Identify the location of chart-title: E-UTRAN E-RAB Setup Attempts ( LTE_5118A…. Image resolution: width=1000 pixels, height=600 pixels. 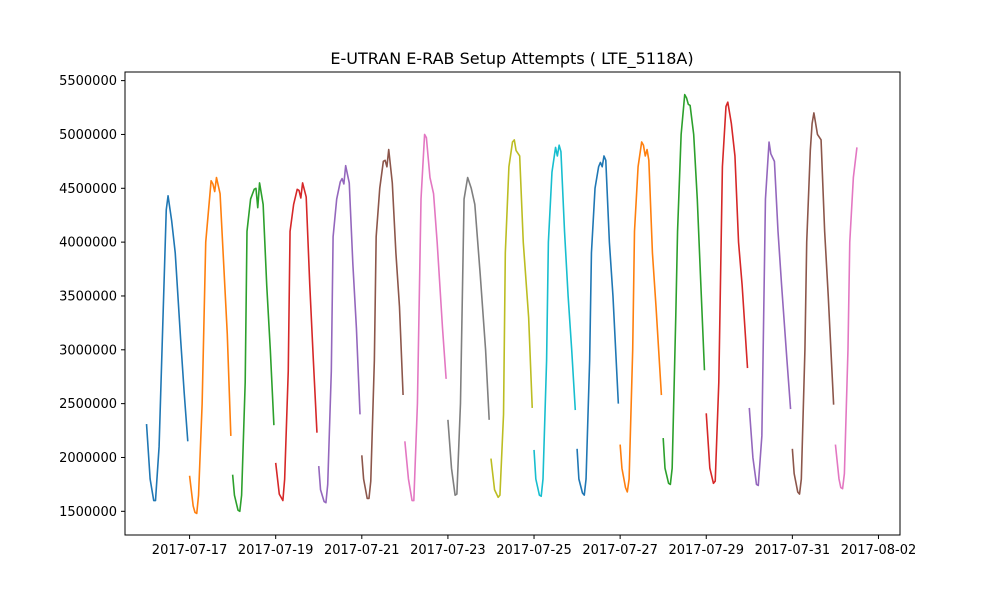
(511, 59).